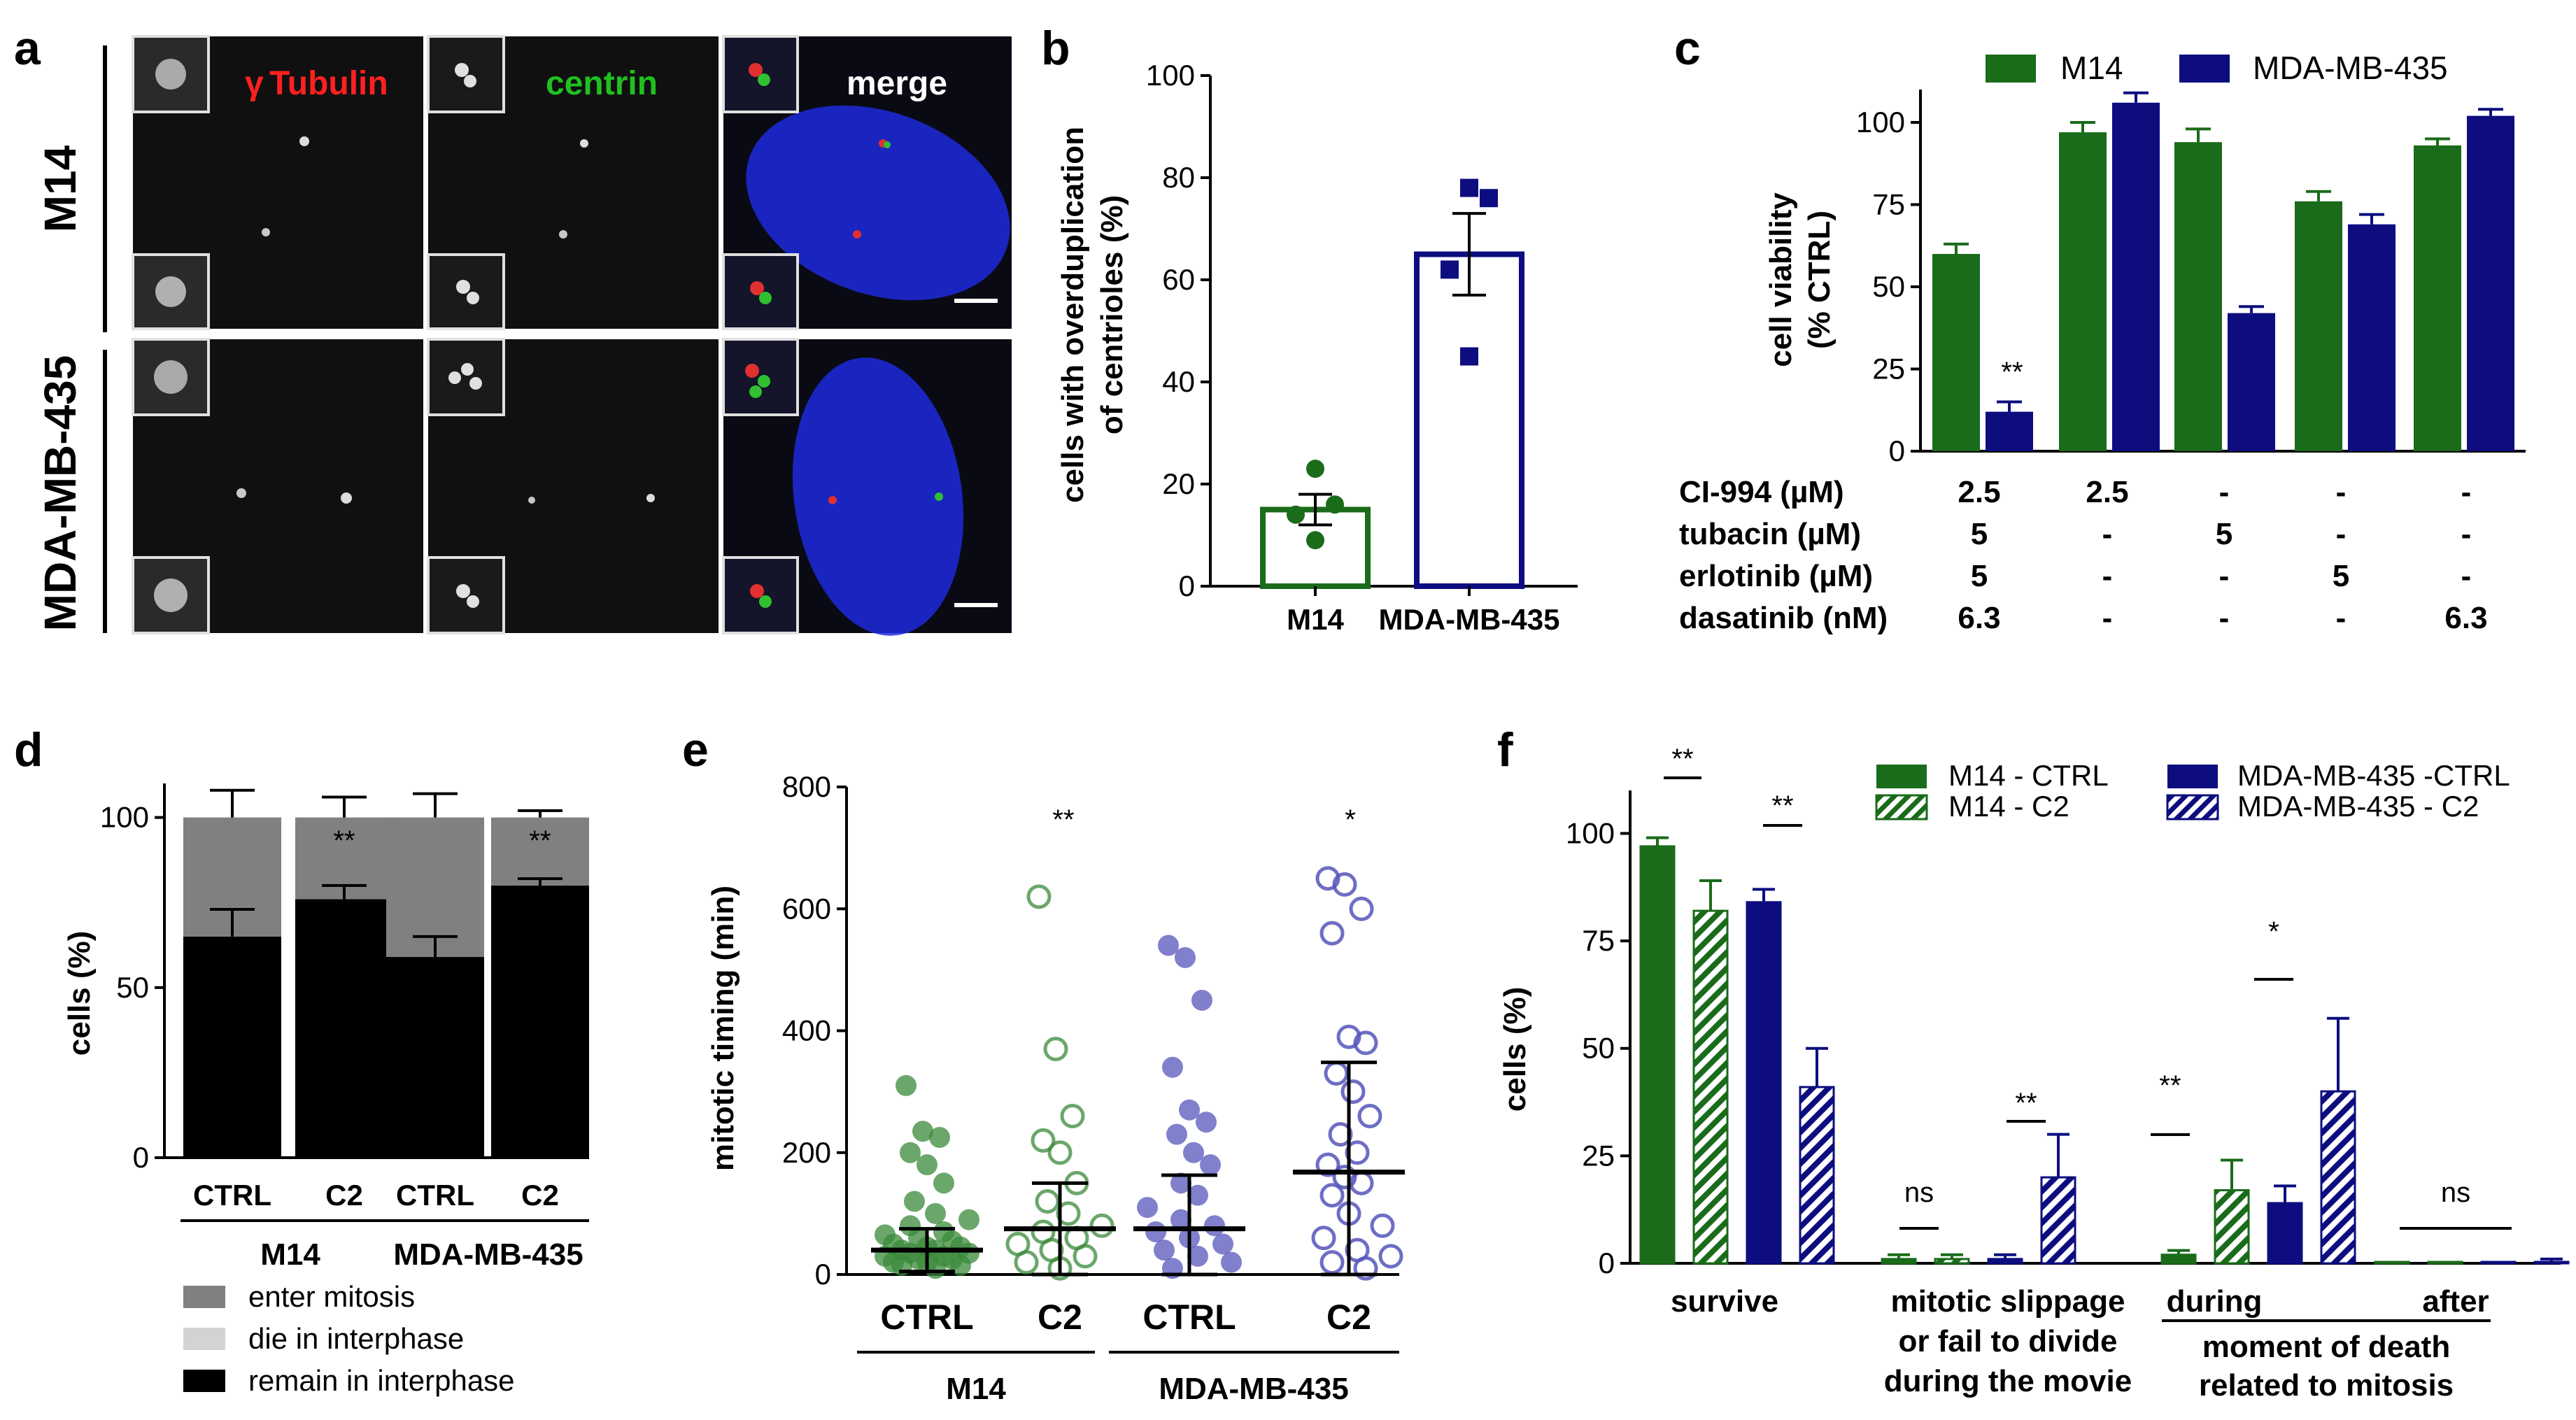 The width and height of the screenshot is (2576, 1420). I want to click on c-ylabel-line2: (% CTRL), so click(1819, 280).